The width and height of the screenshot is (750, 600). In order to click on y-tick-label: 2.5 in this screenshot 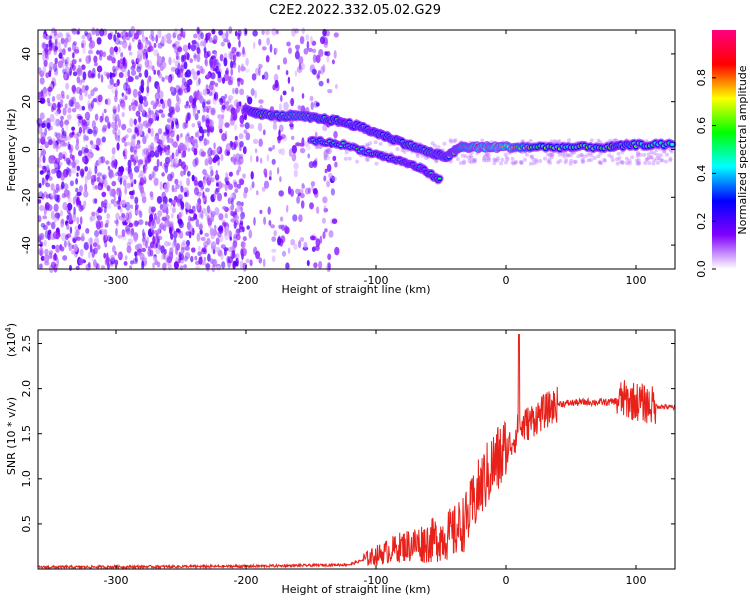, I will do `click(26, 344)`.